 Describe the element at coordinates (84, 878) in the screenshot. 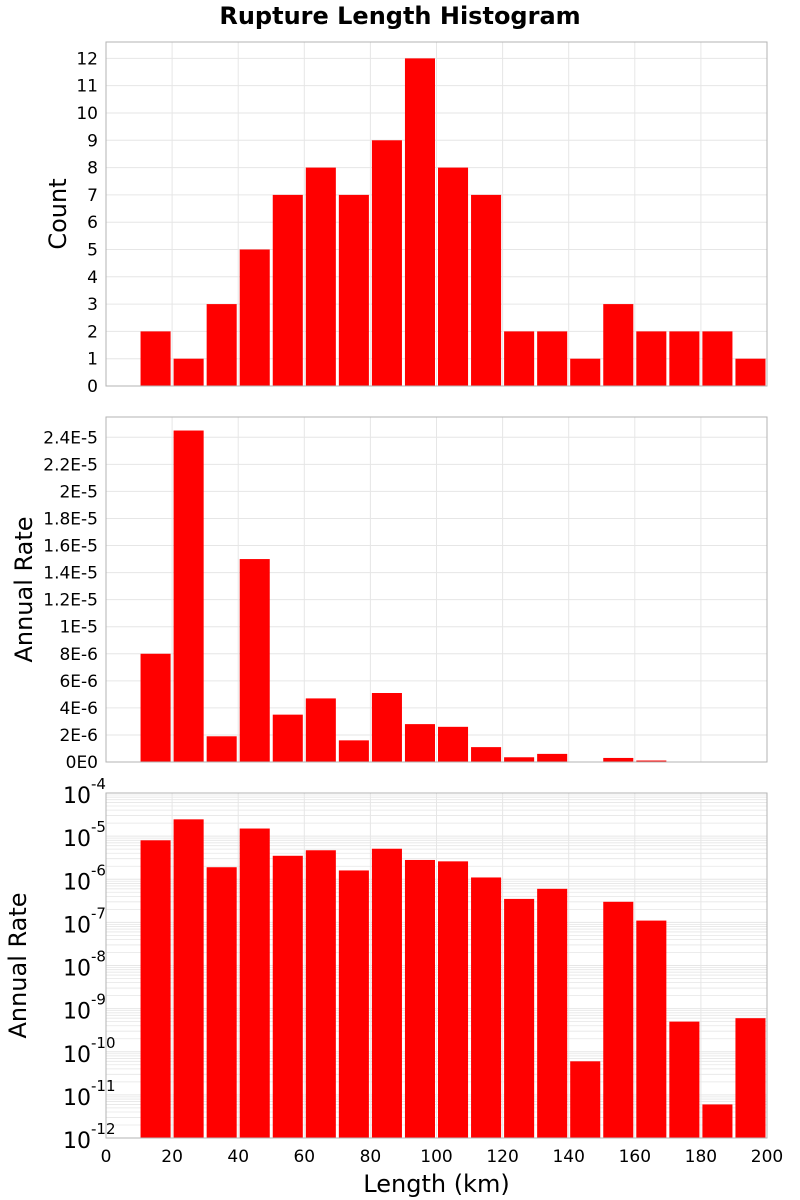

I see `y-tick-label: 10⁻⁶` at that location.